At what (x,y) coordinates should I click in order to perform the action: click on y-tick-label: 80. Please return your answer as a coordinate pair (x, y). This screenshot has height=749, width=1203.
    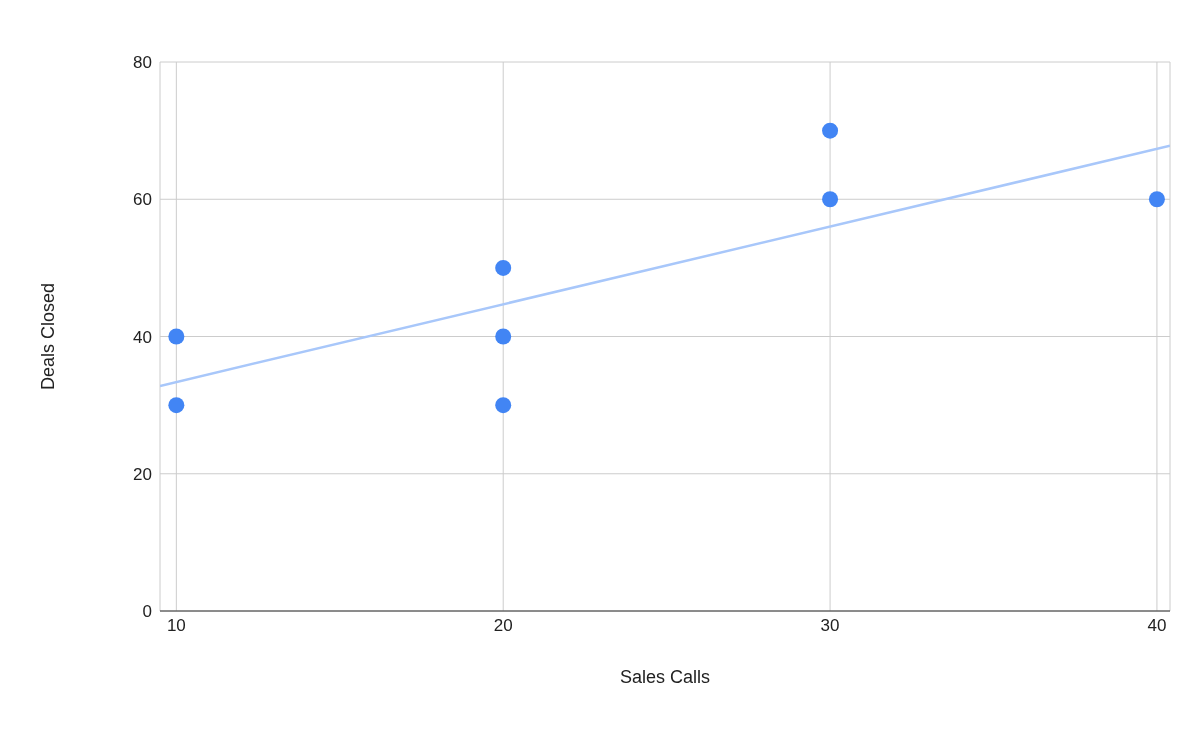
    Looking at the image, I should click on (142, 63).